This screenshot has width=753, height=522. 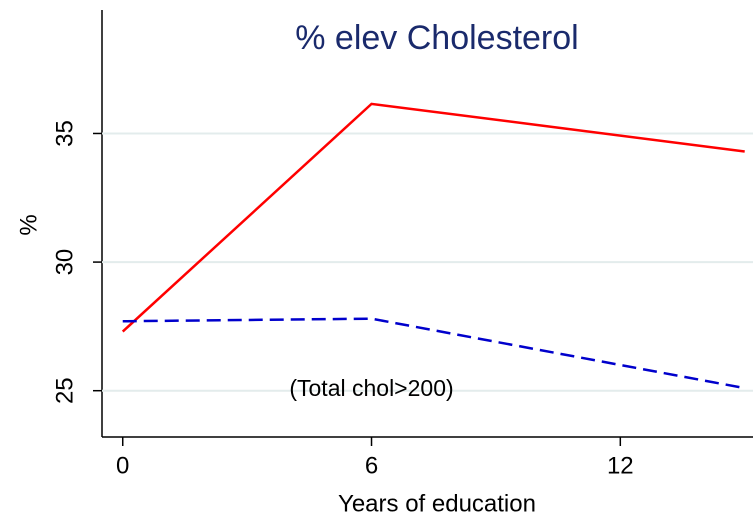 What do you see at coordinates (620, 465) in the screenshot?
I see `x-tick-label: 12` at bounding box center [620, 465].